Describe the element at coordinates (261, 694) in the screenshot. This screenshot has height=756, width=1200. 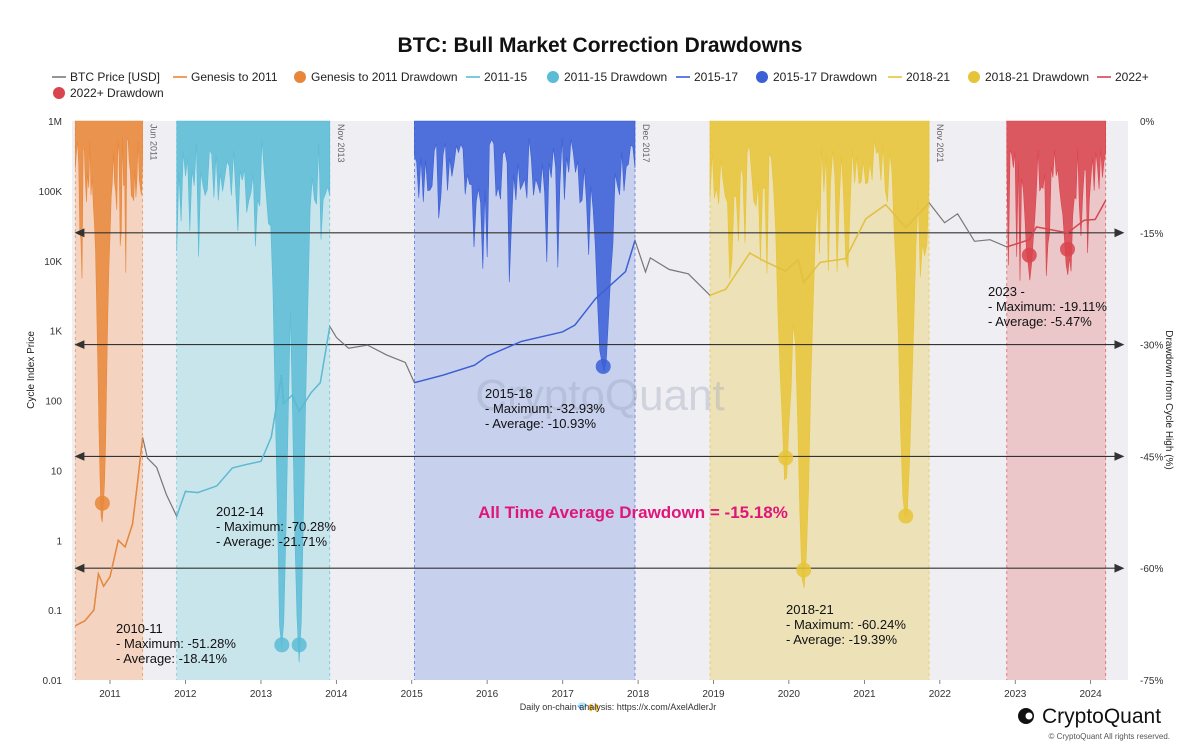
I see `x-tick-label: 2013` at that location.